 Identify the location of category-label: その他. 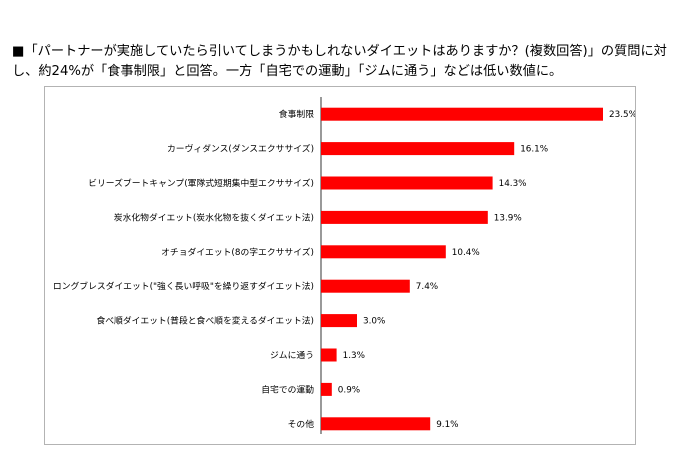
(301, 424).